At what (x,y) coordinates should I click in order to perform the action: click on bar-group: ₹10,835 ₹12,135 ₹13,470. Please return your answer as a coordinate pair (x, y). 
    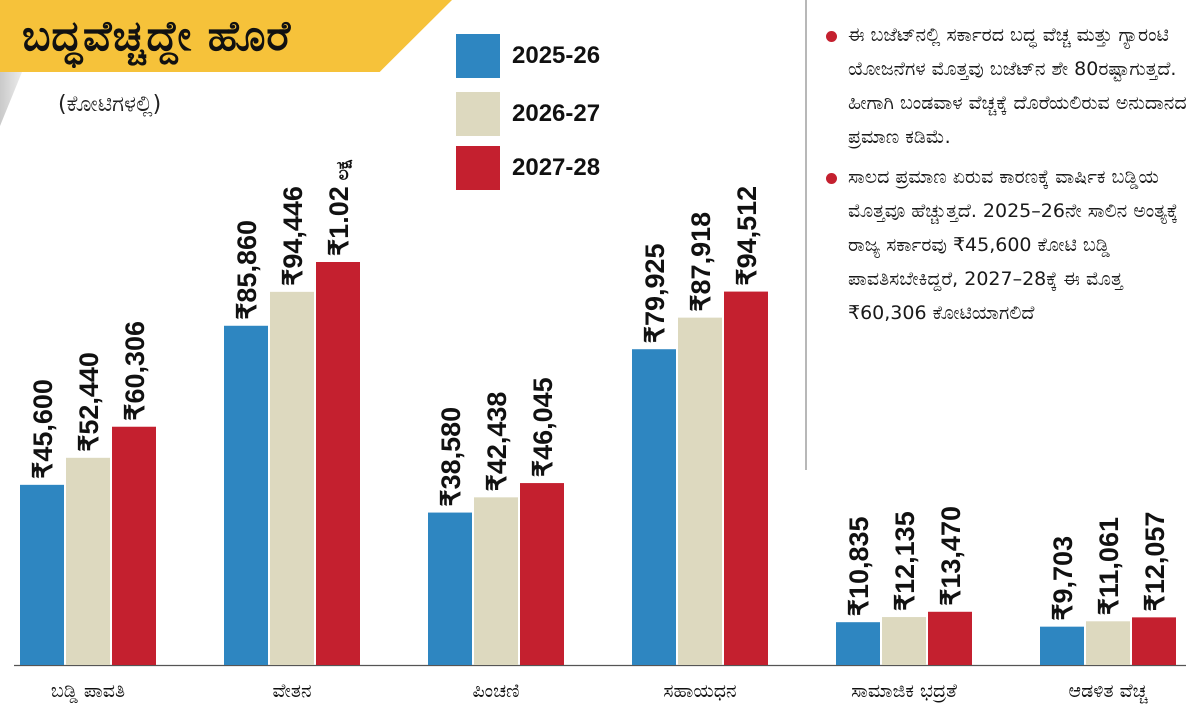
    Looking at the image, I should click on (904, 585).